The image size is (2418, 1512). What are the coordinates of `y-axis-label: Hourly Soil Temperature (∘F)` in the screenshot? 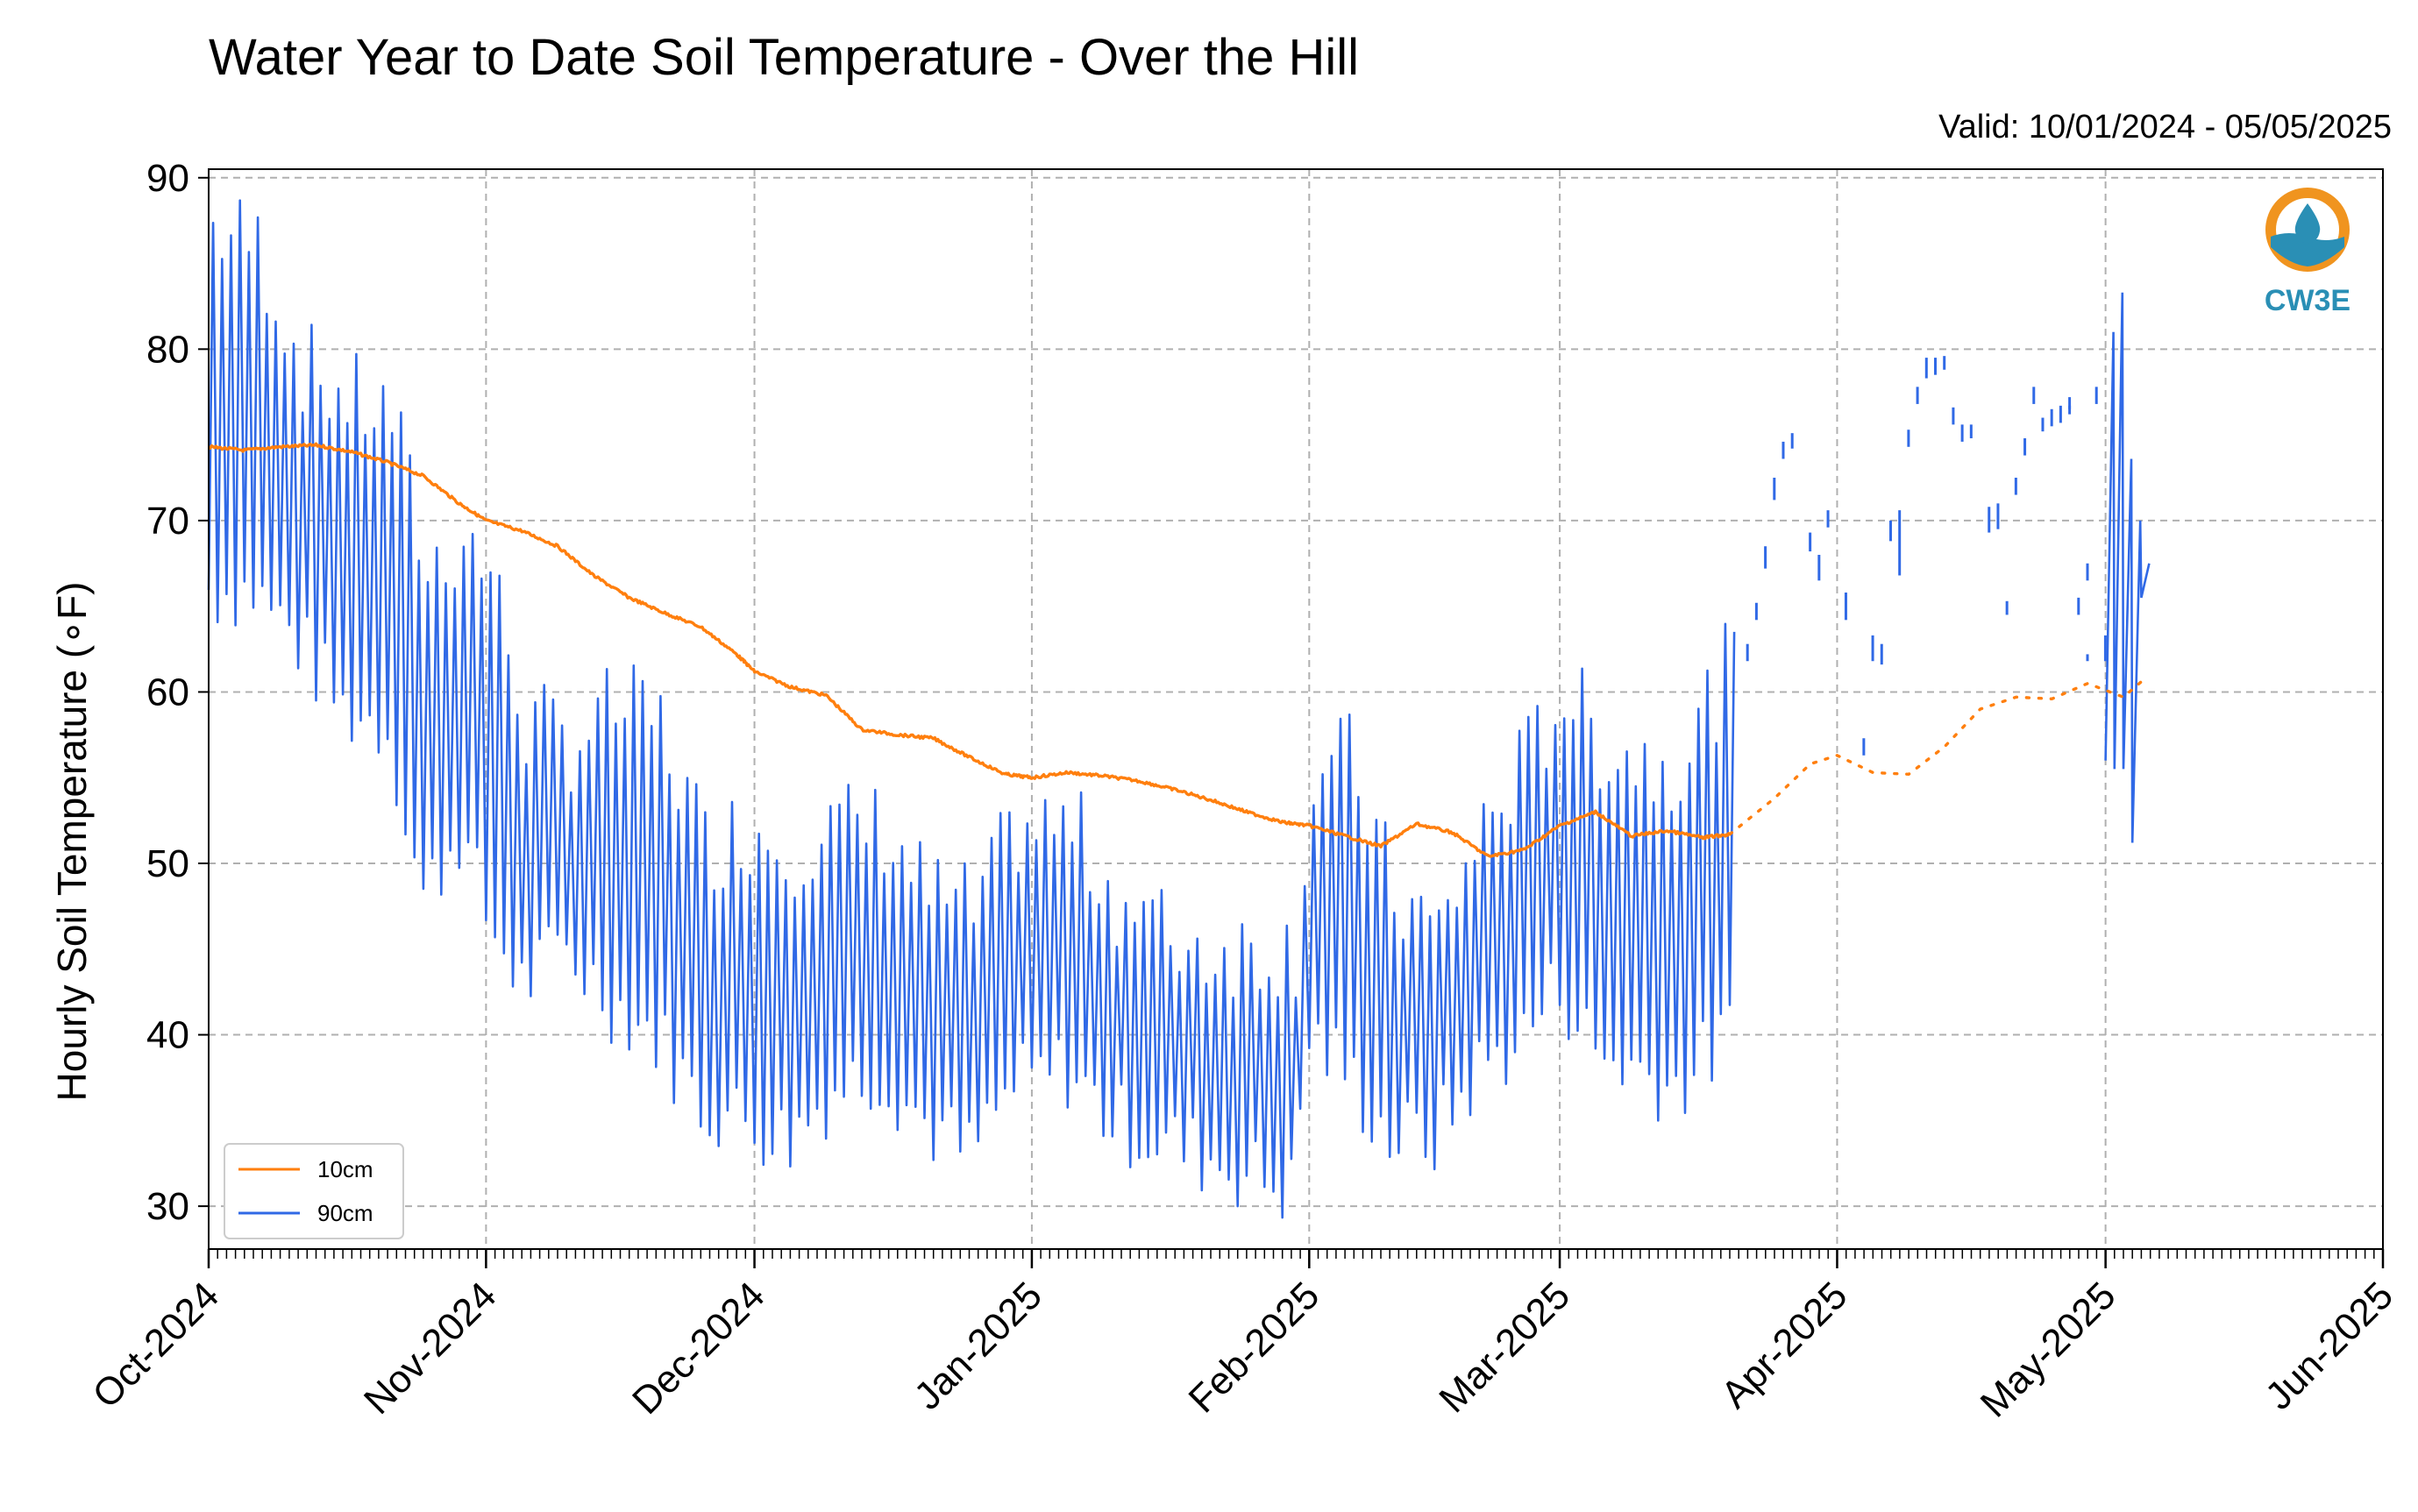 It's located at (72, 842).